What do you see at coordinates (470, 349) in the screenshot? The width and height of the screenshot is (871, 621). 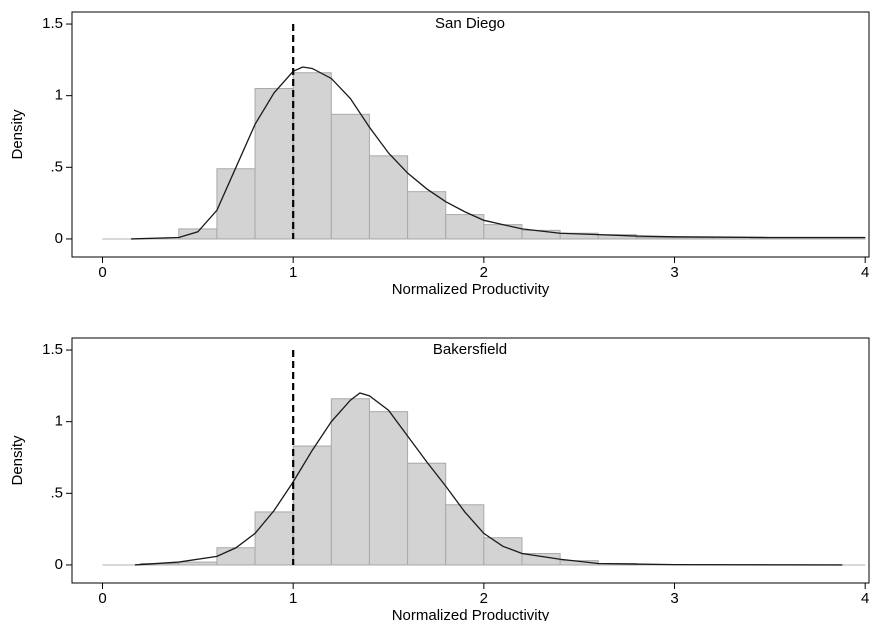 I see `panel-title: Bakersfield` at bounding box center [470, 349].